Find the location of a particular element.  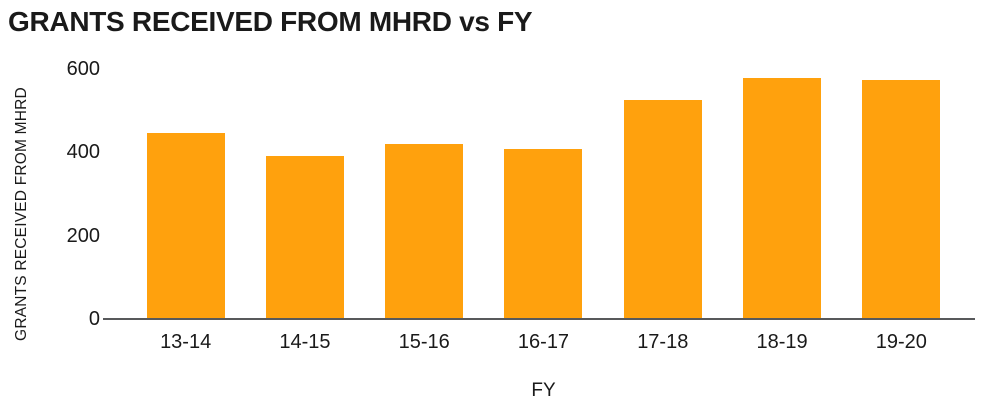

y-tick-label: 600 is located at coordinates (83, 69).